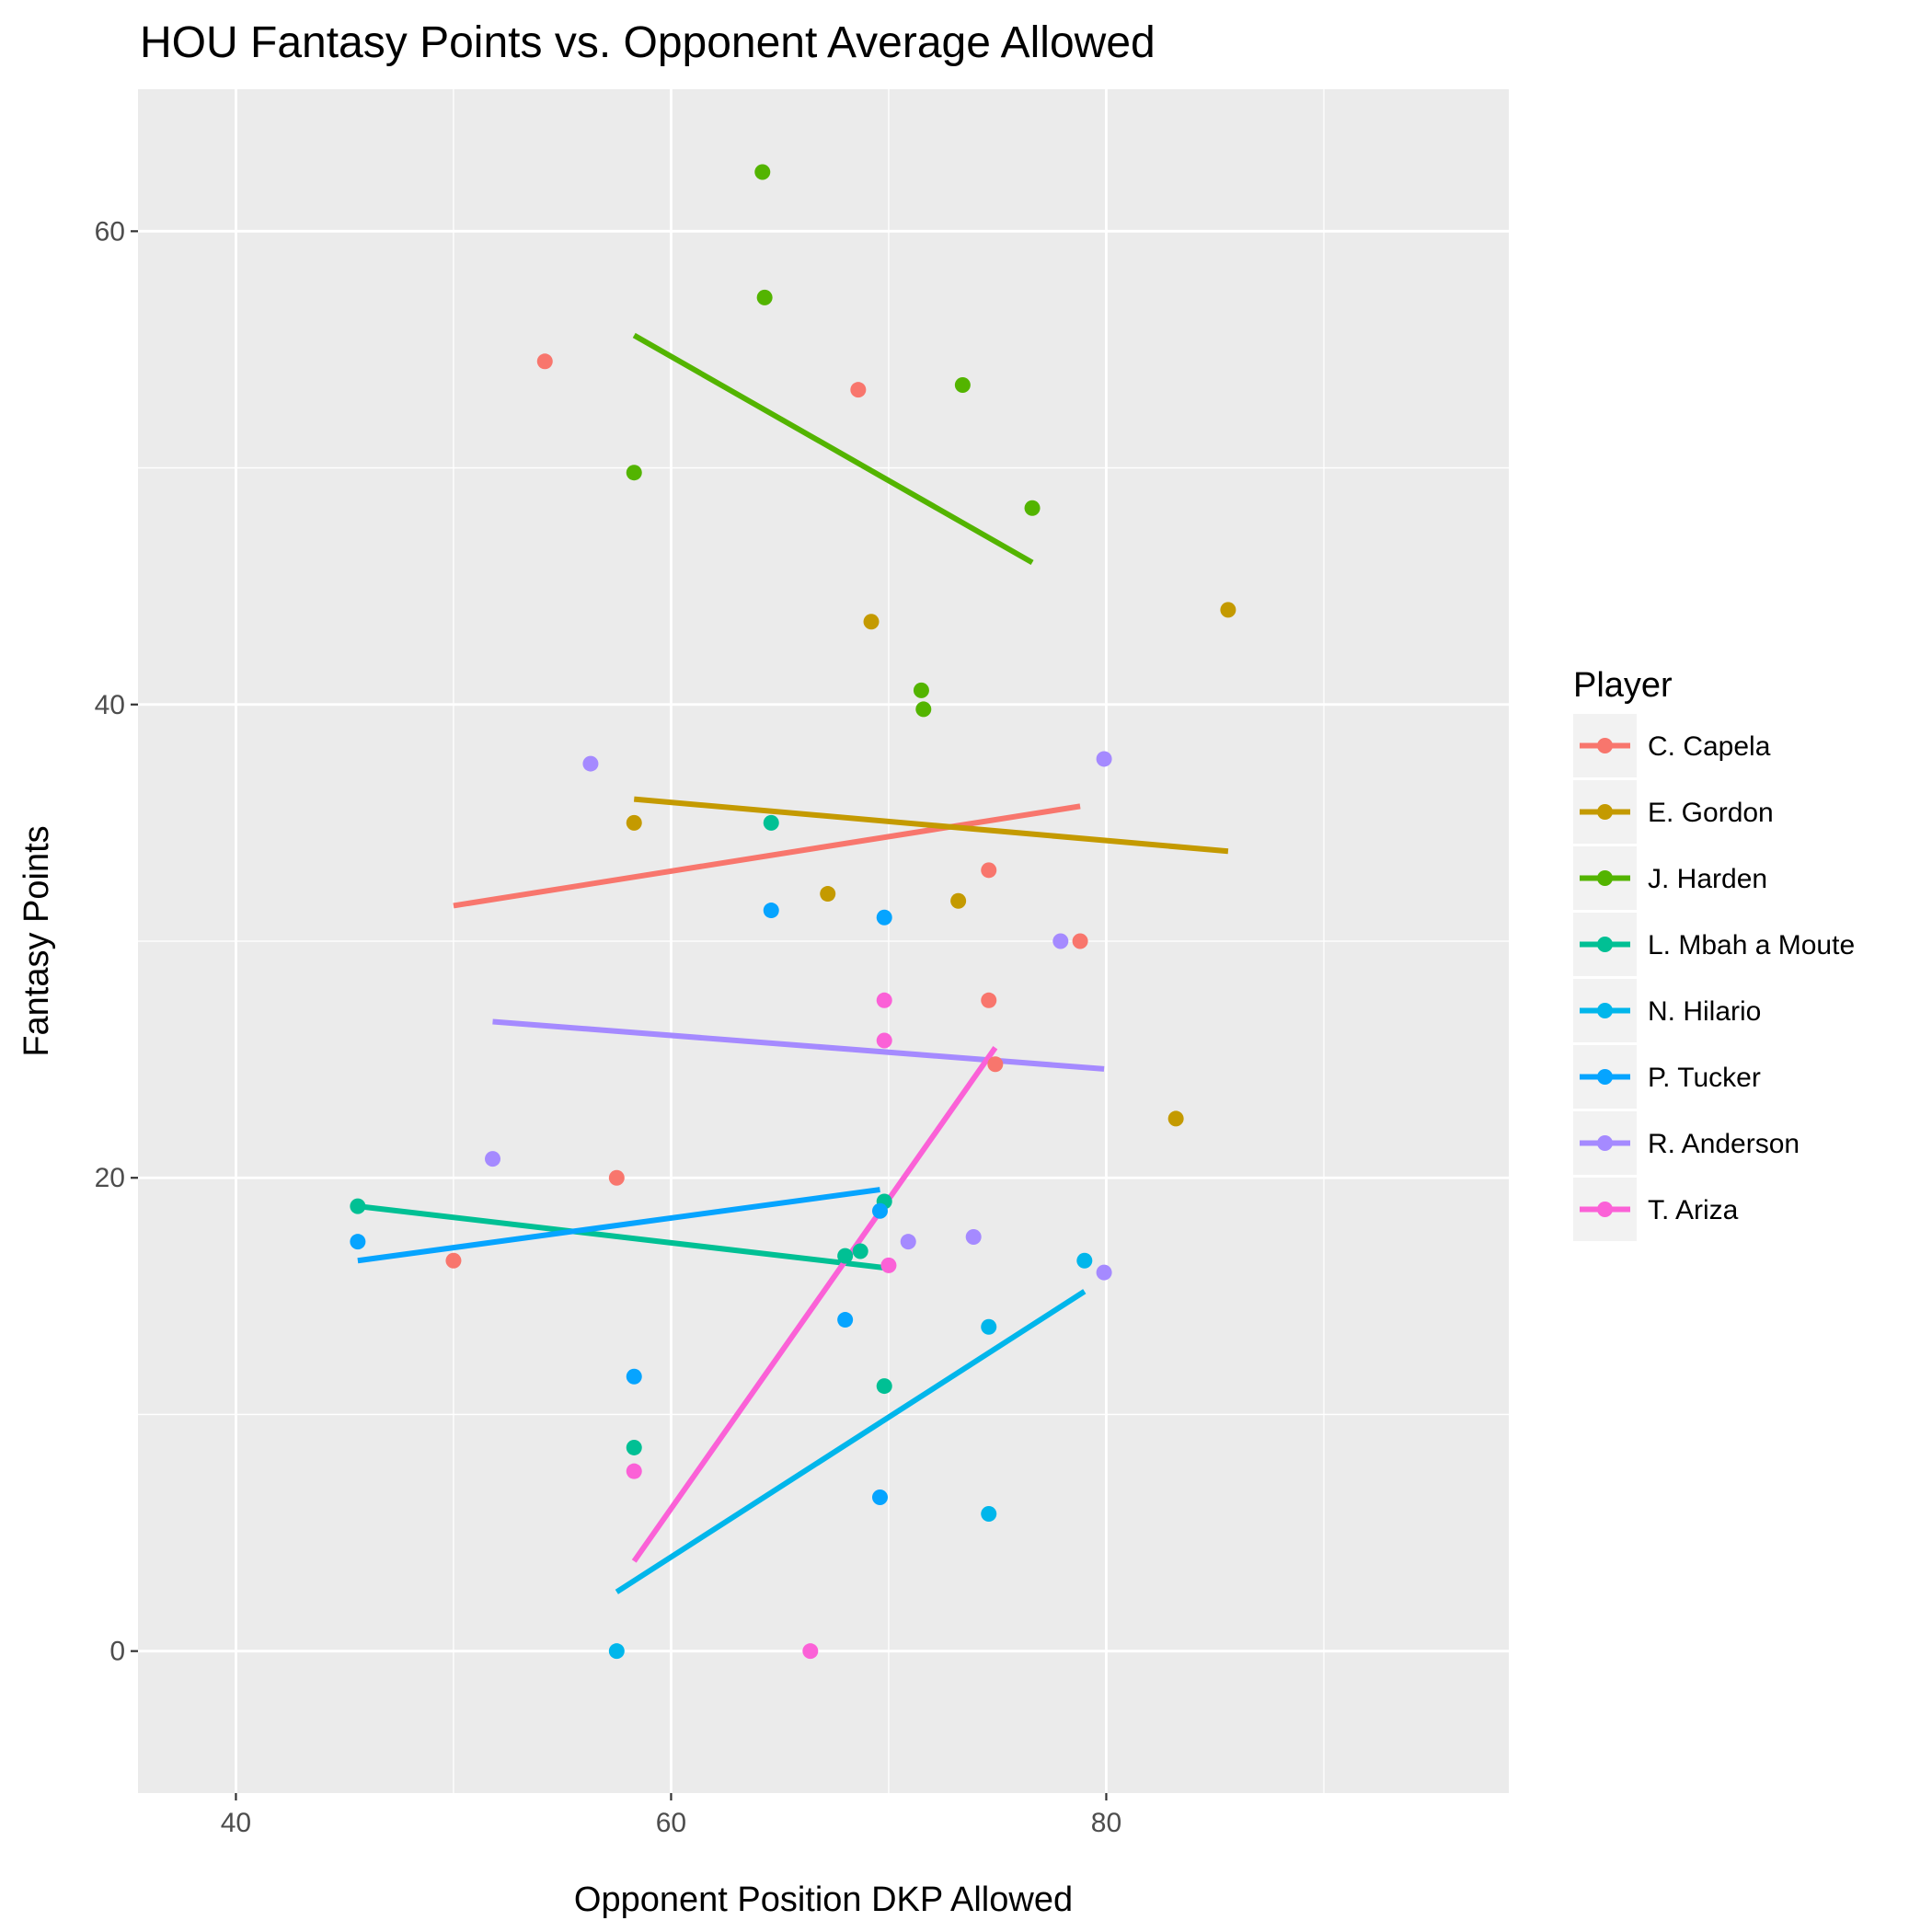  I want to click on y-axis-title: Fantasy Points, so click(36, 940).